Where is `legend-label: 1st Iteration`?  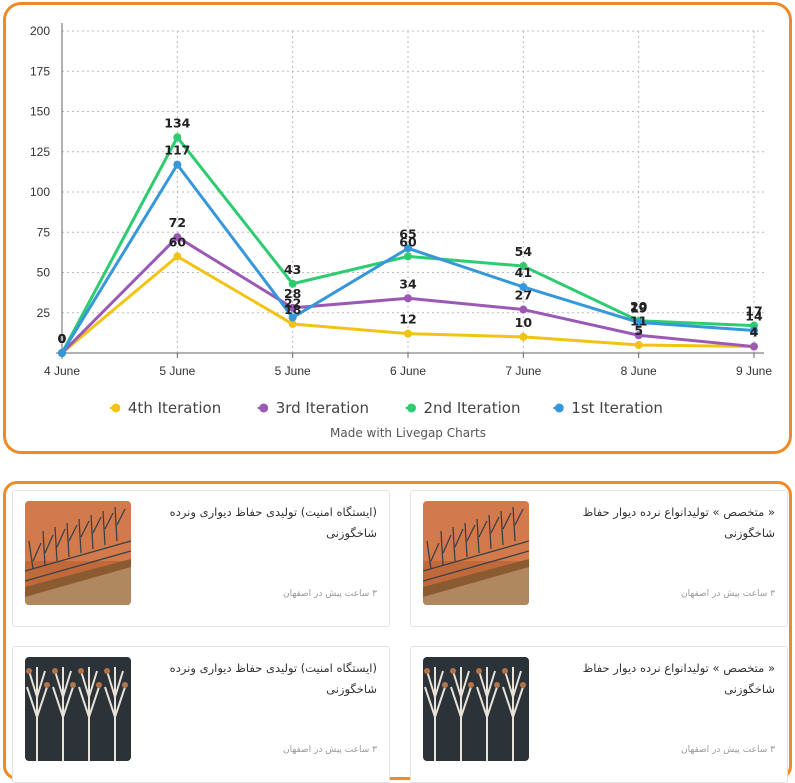 legend-label: 1st Iteration is located at coordinates (617, 408).